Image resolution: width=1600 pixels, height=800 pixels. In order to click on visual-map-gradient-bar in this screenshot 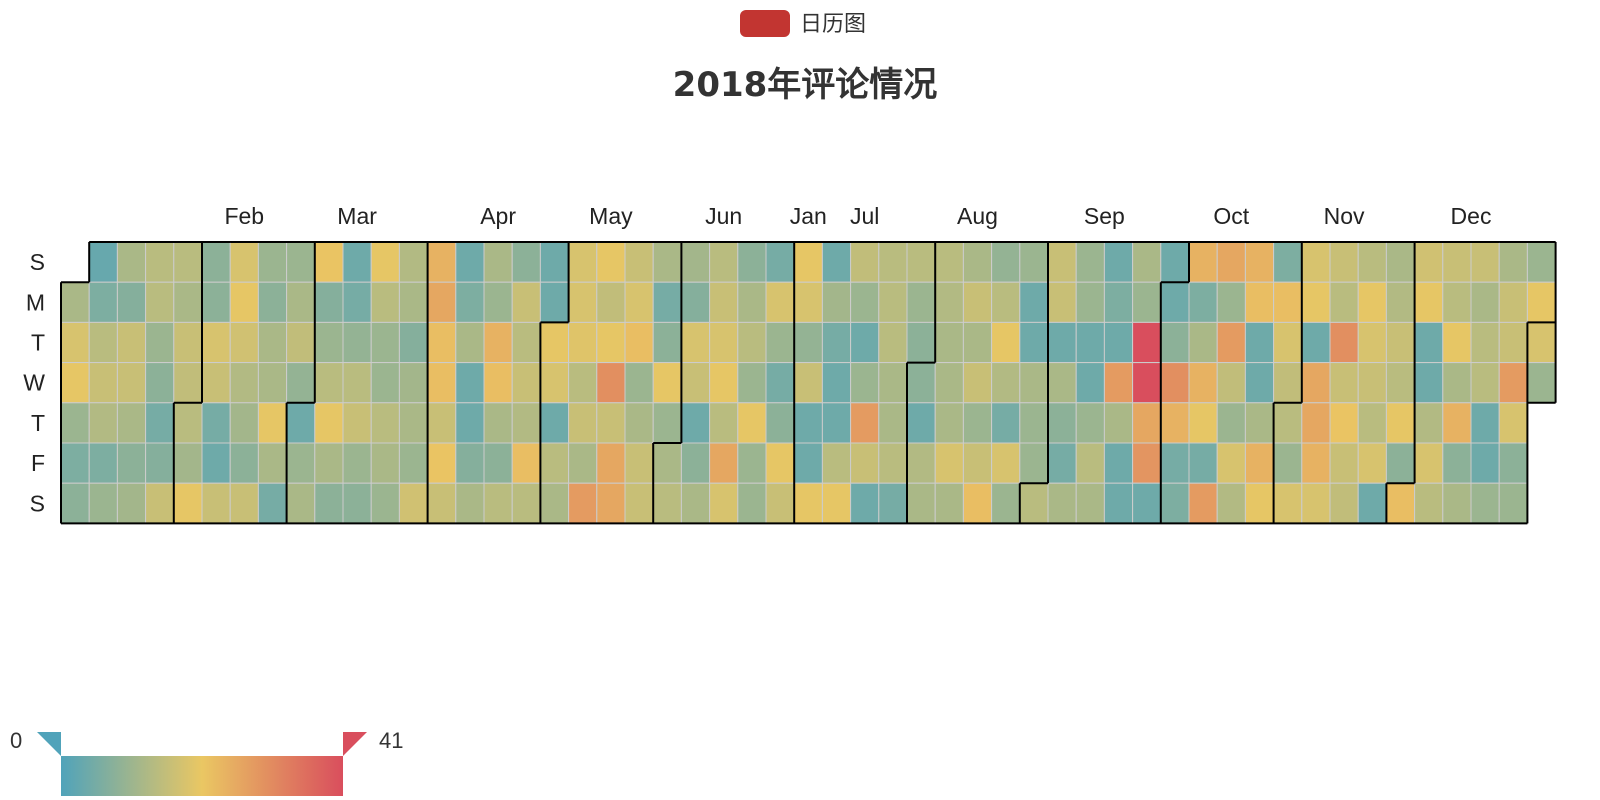, I will do `click(202, 776)`.